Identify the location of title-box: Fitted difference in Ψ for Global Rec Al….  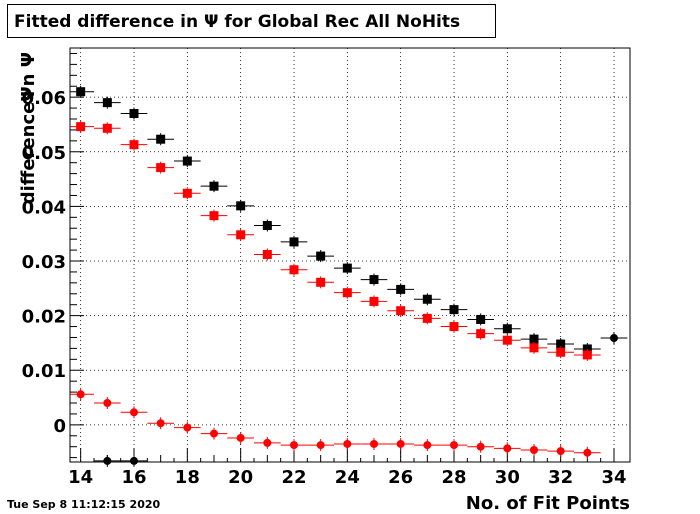
(251, 21).